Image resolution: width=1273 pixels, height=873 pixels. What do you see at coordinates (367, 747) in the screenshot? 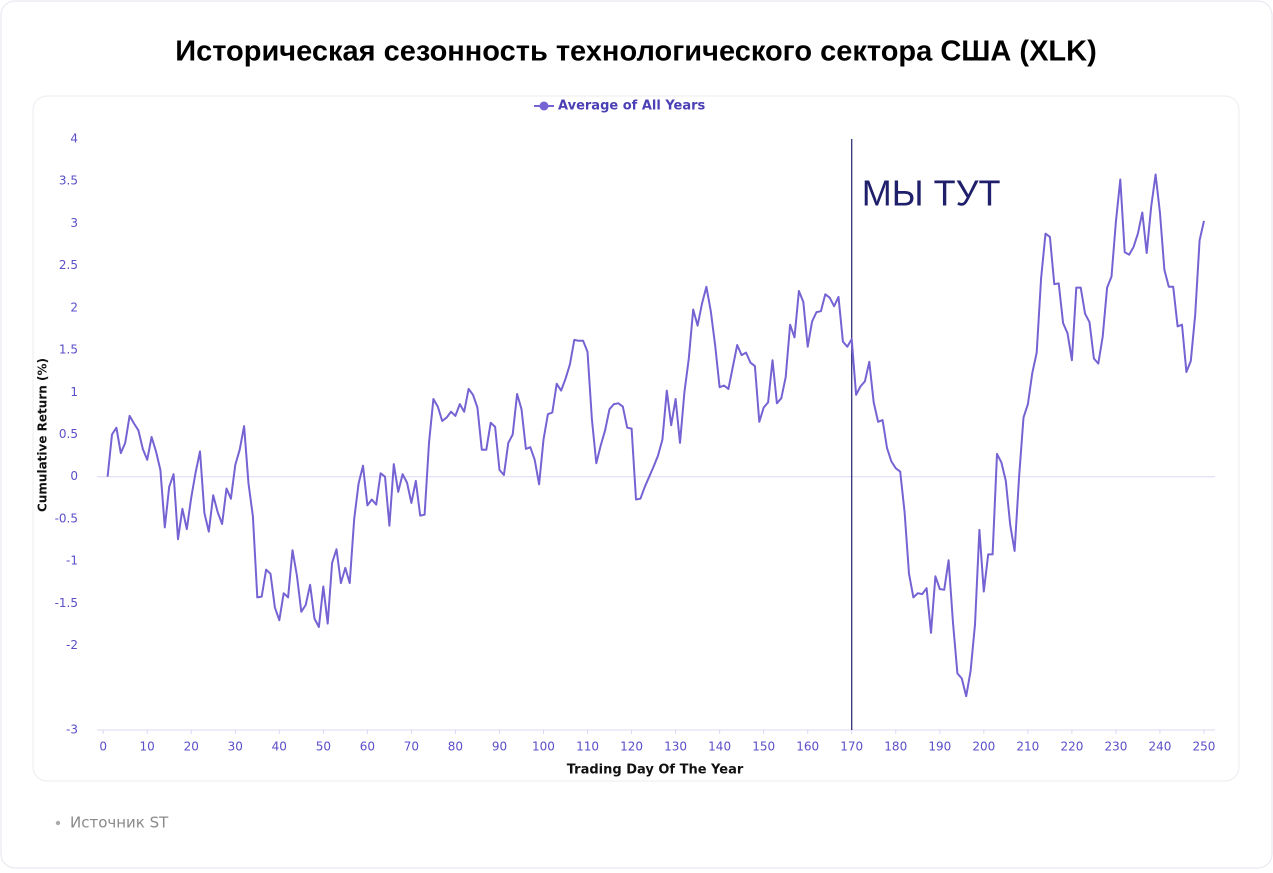
I see `x-tick-label: 60` at bounding box center [367, 747].